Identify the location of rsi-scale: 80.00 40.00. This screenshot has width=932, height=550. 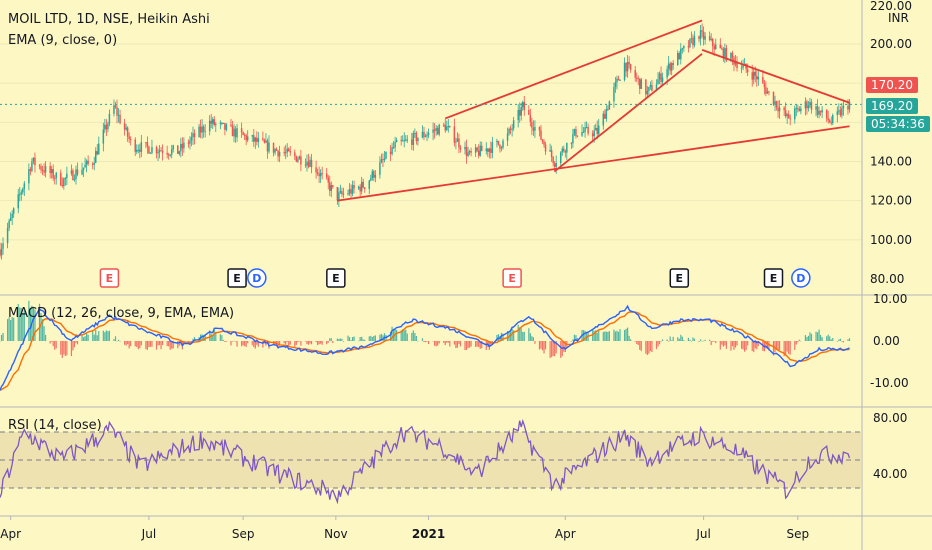
(890, 446).